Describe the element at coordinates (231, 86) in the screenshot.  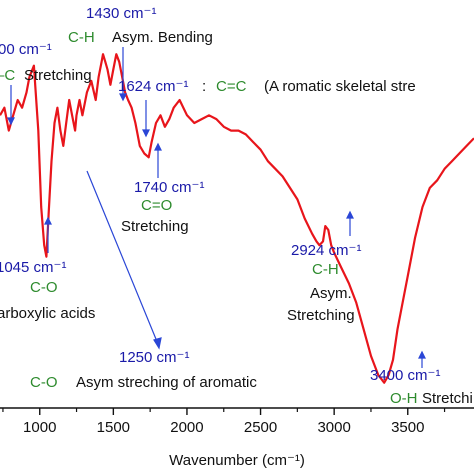
I see `annotation-1624-group: C=C` at that location.